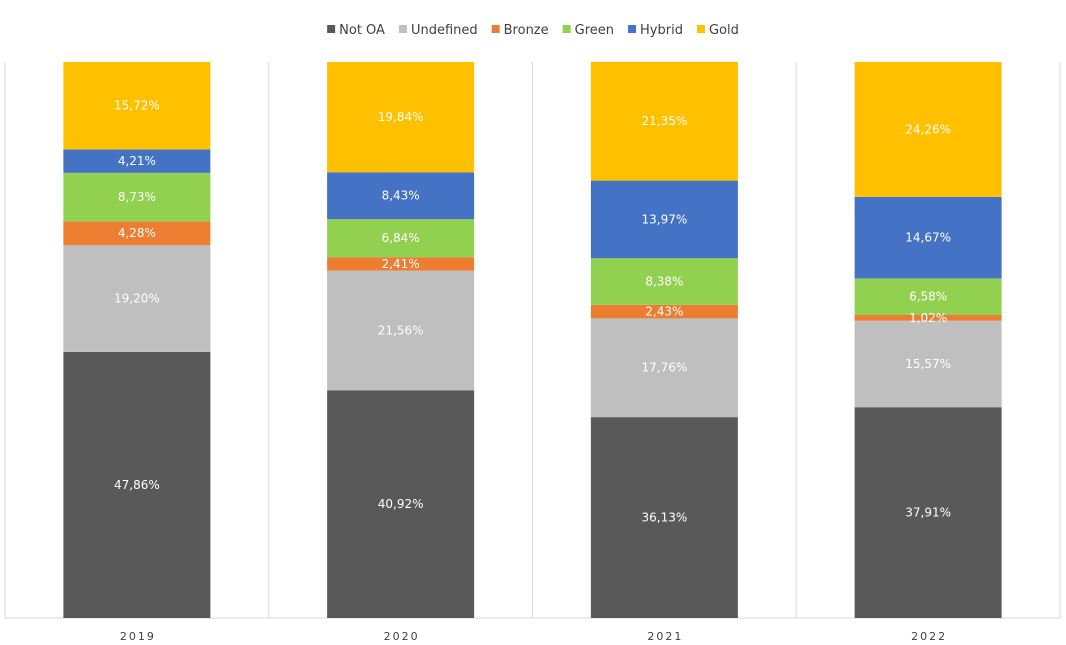  I want to click on bar-segment-green-2020, so click(401, 238).